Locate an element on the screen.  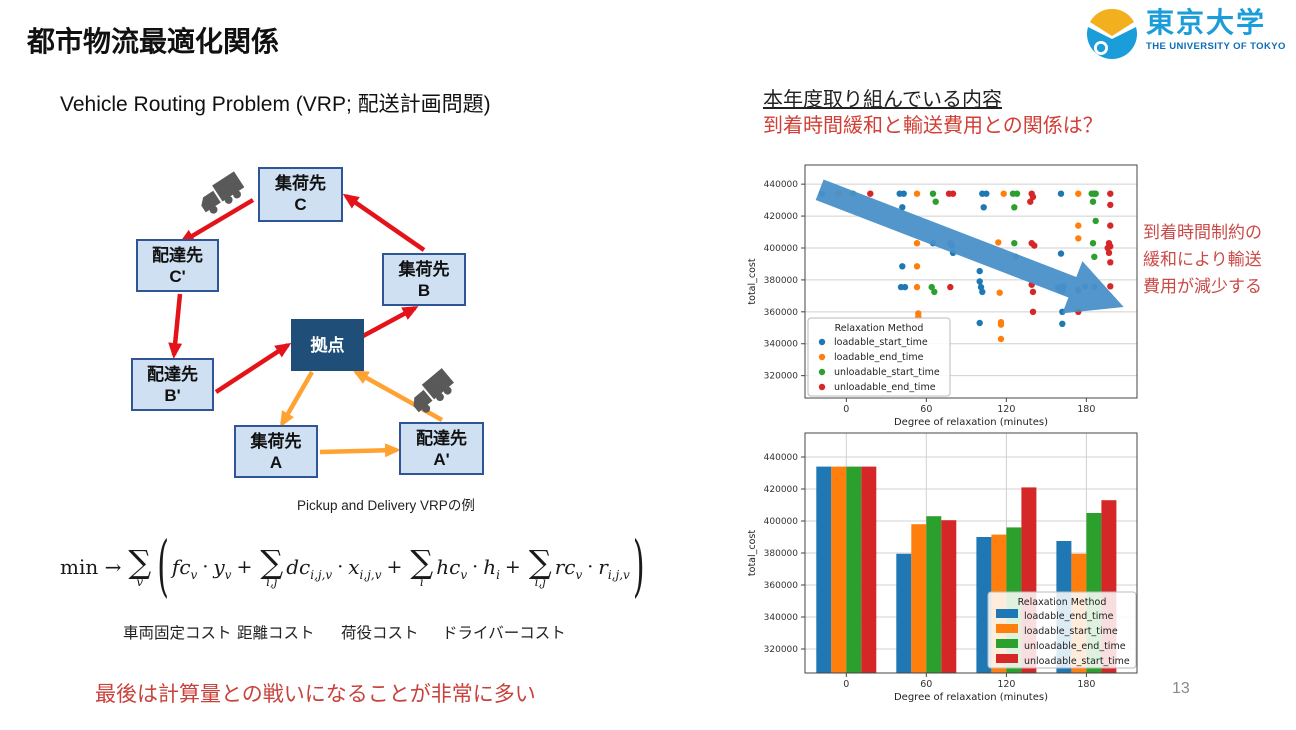
node-pickup-c: 集荷先 C is located at coordinates (300, 194).